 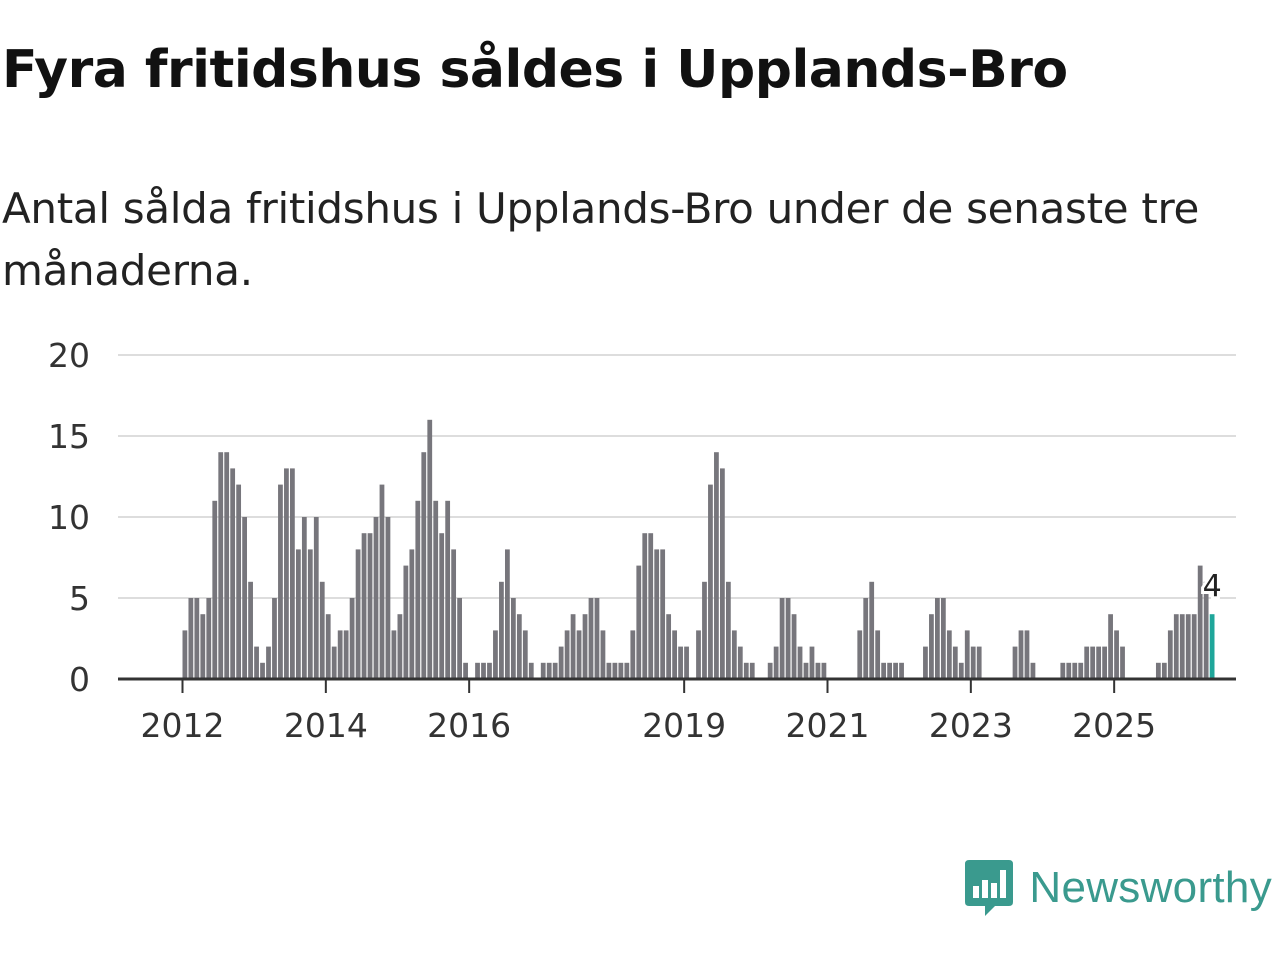 I want to click on bar-highlight, so click(x=1212, y=646).